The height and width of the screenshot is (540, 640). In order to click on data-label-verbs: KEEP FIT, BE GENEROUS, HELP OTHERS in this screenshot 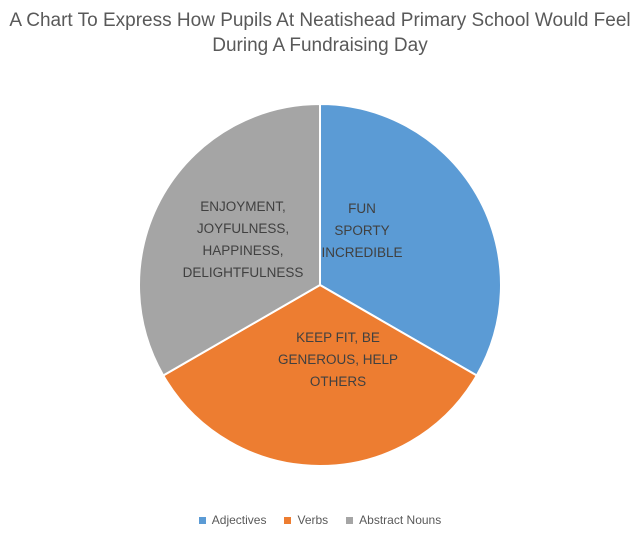, I will do `click(338, 359)`.